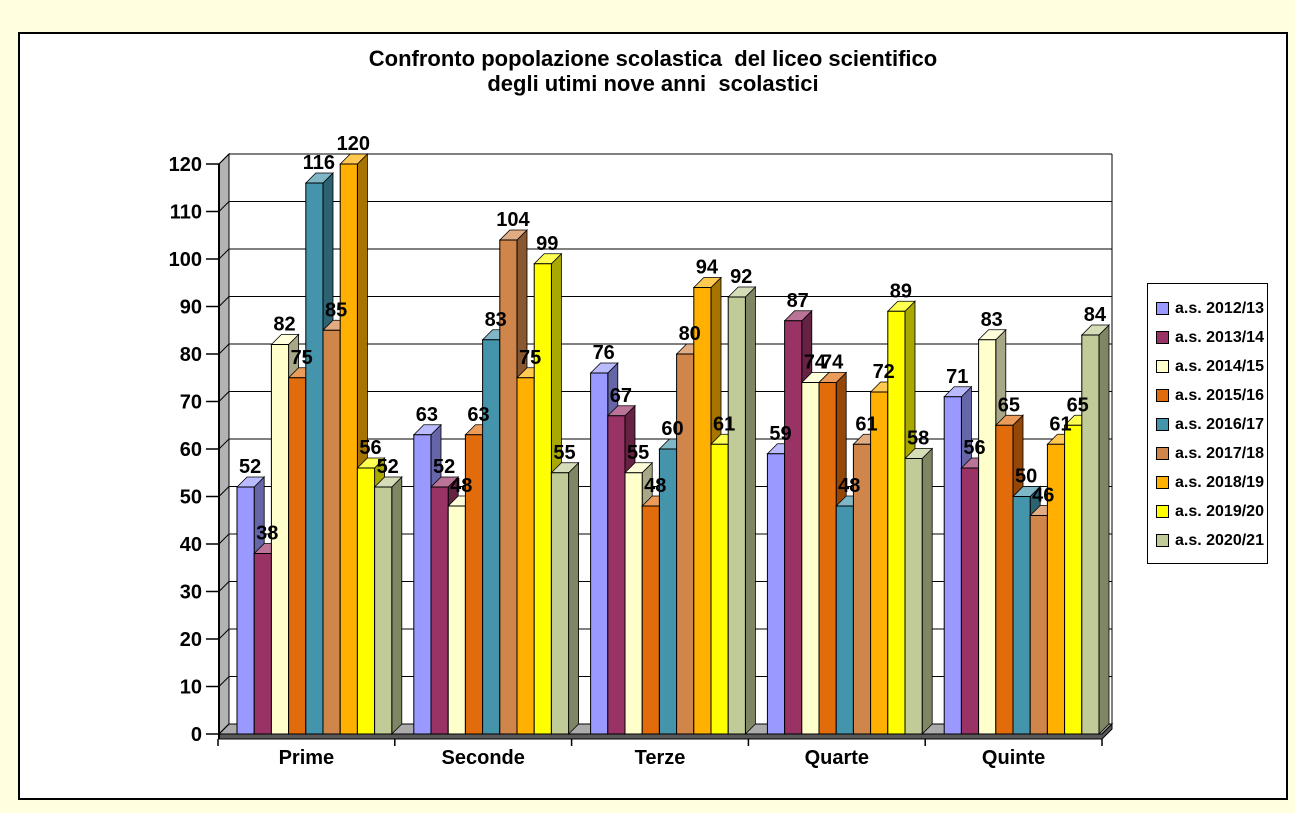  Describe the element at coordinates (185, 260) in the screenshot. I see `y-axis-label: 100` at that location.